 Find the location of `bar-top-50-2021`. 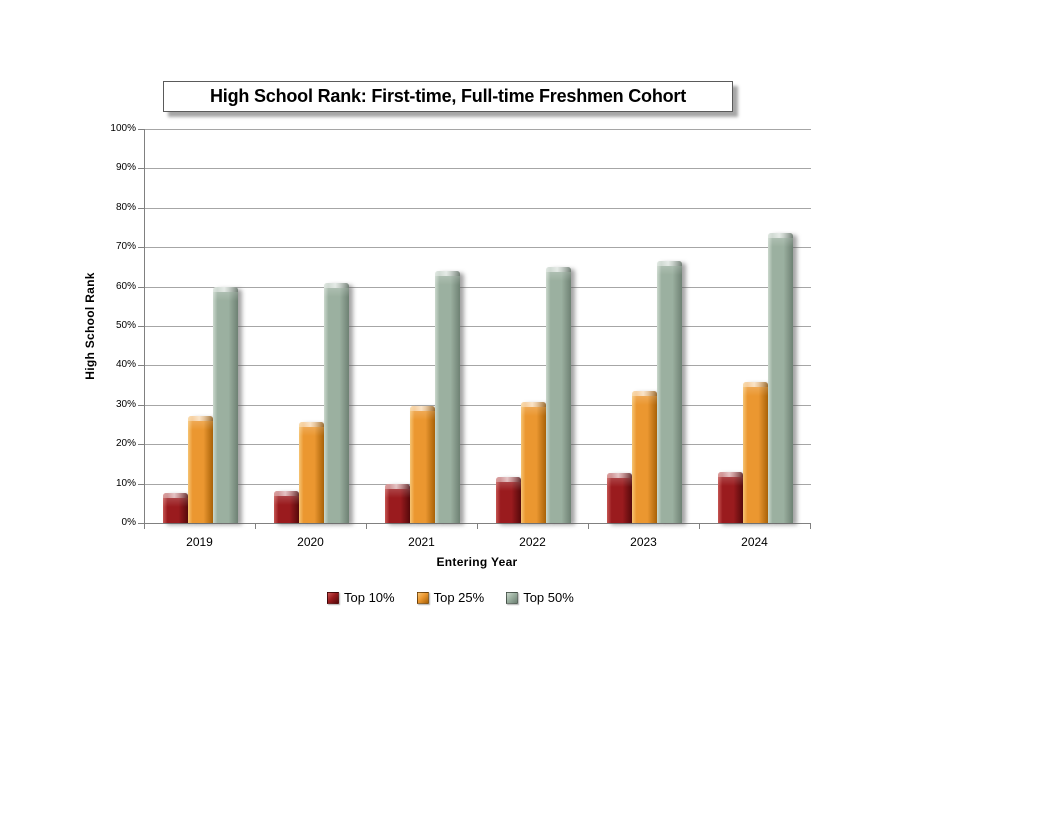

bar-top-50-2021 is located at coordinates (447, 397).